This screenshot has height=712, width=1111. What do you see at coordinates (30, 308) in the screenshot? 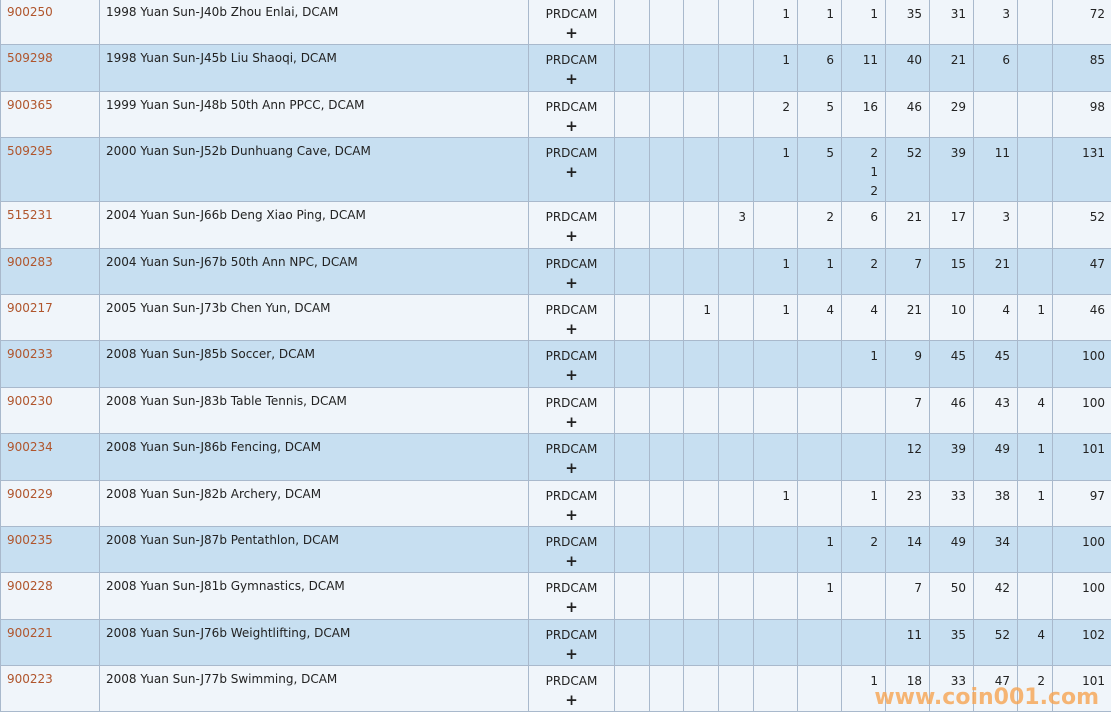
I see `coin-id-link: 900217` at bounding box center [30, 308].